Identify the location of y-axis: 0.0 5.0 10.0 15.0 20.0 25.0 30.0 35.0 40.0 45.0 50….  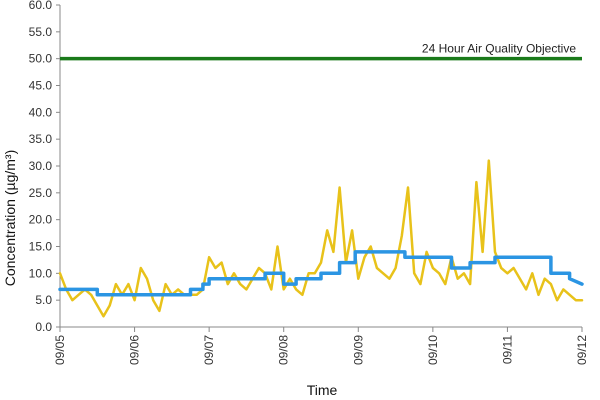
(45, 167).